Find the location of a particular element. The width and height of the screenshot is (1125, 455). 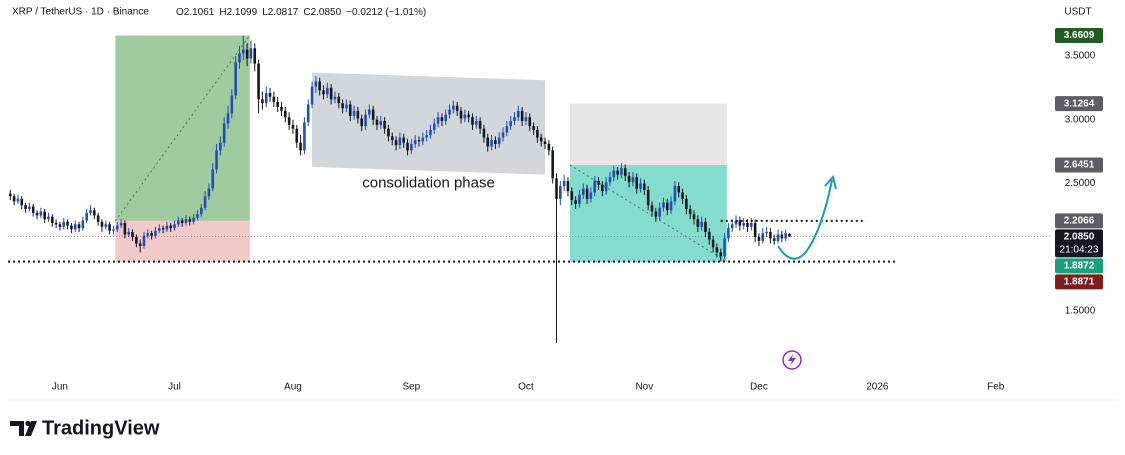

ohlc-stat: C2.0850 is located at coordinates (322, 12).